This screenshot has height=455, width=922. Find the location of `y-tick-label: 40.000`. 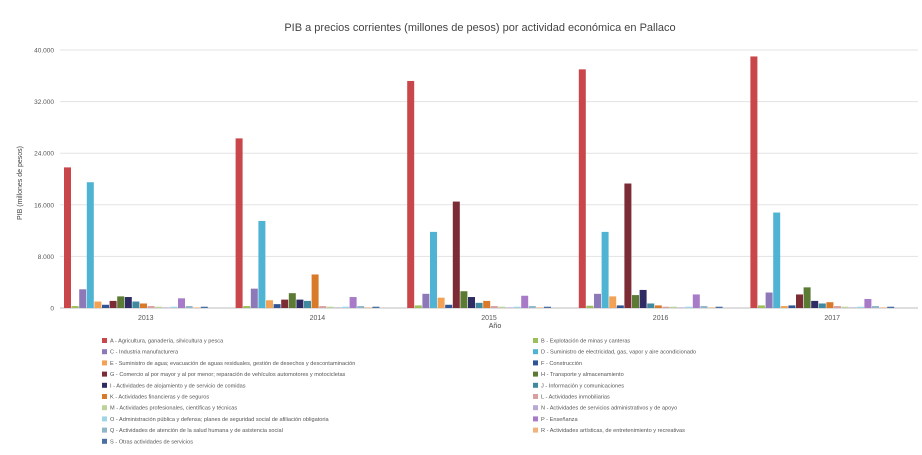

y-tick-label: 40.000 is located at coordinates (44, 51).